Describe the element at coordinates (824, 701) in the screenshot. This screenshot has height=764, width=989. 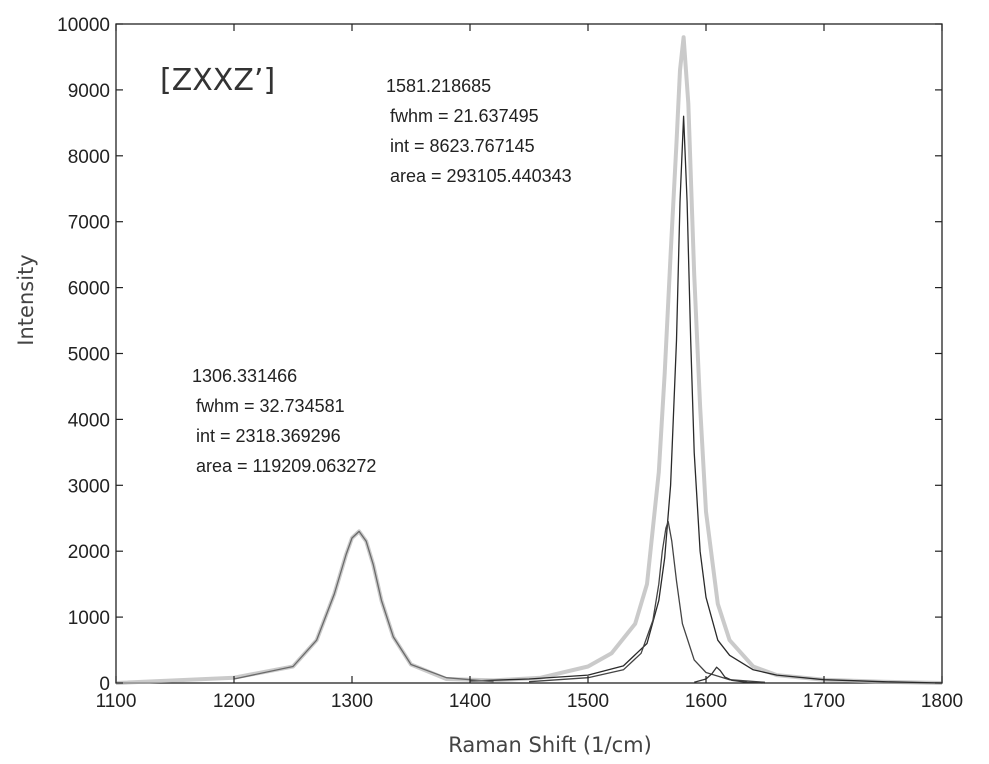
I see `x-tick-label: 1700` at that location.